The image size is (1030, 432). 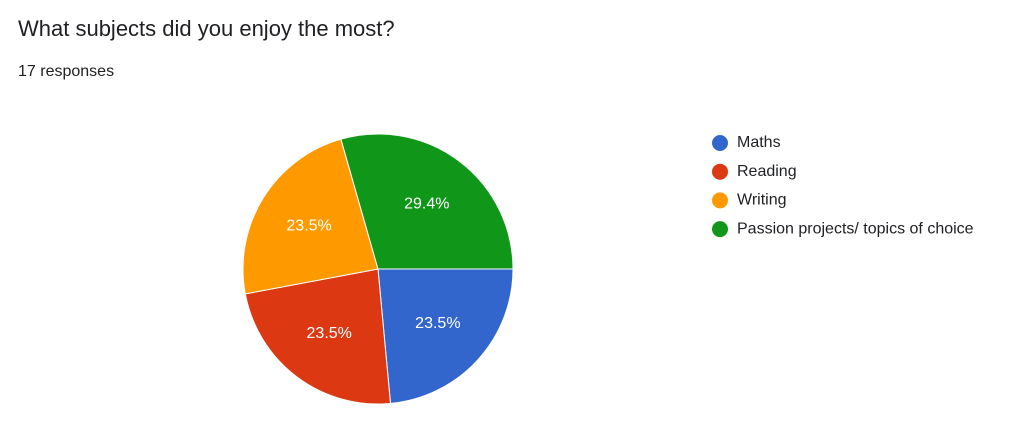 I want to click on legend-label: Writing, so click(x=762, y=200).